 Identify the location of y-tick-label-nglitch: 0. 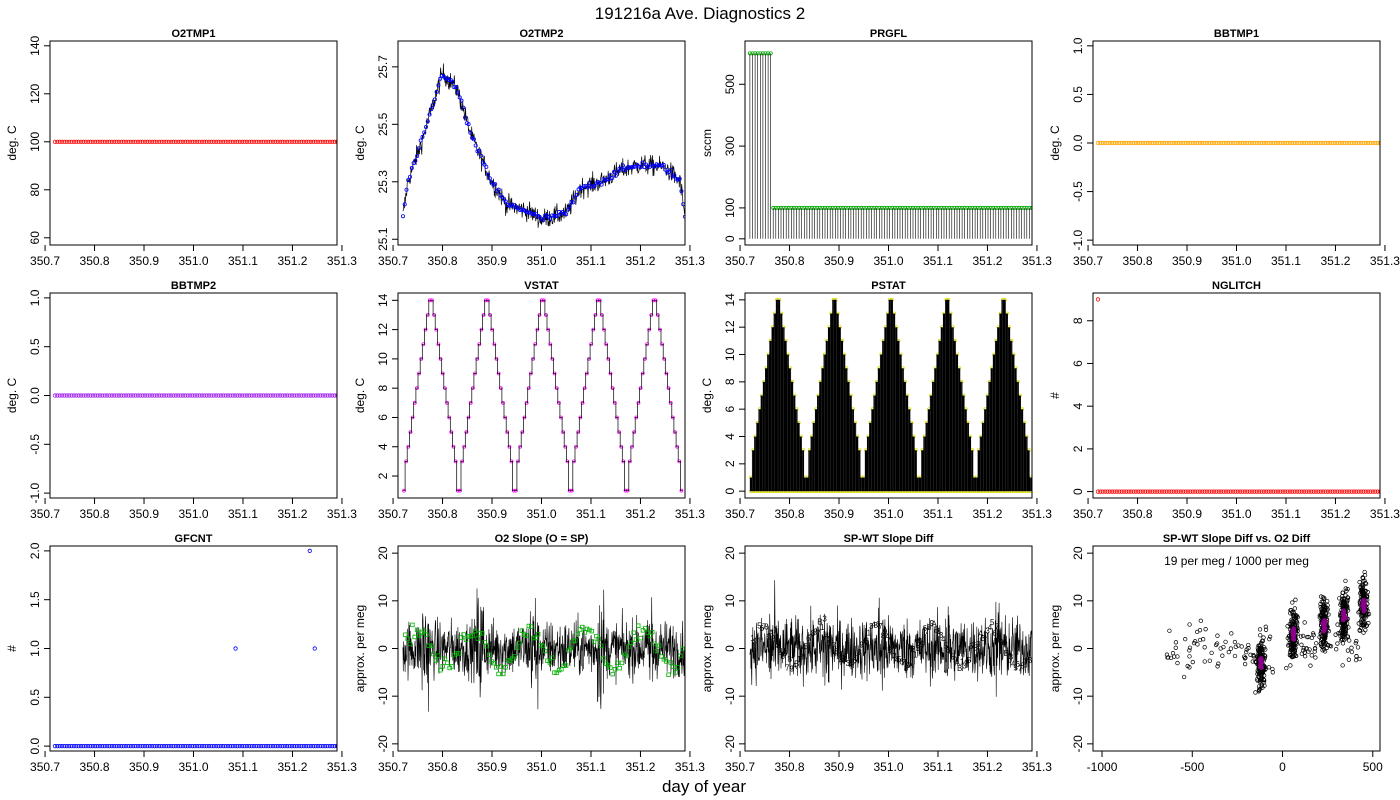
(1078, 491).